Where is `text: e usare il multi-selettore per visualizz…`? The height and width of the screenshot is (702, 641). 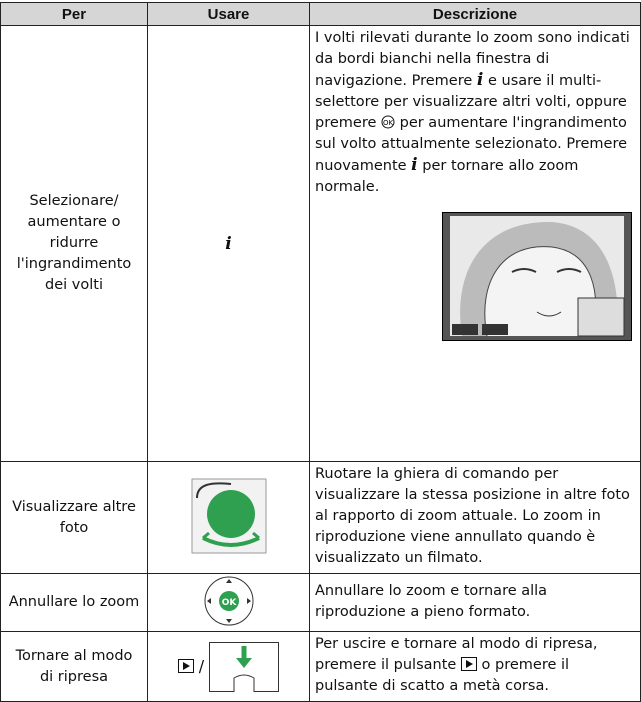 text: e usare il multi-selettore per visualizz… is located at coordinates (471, 102).